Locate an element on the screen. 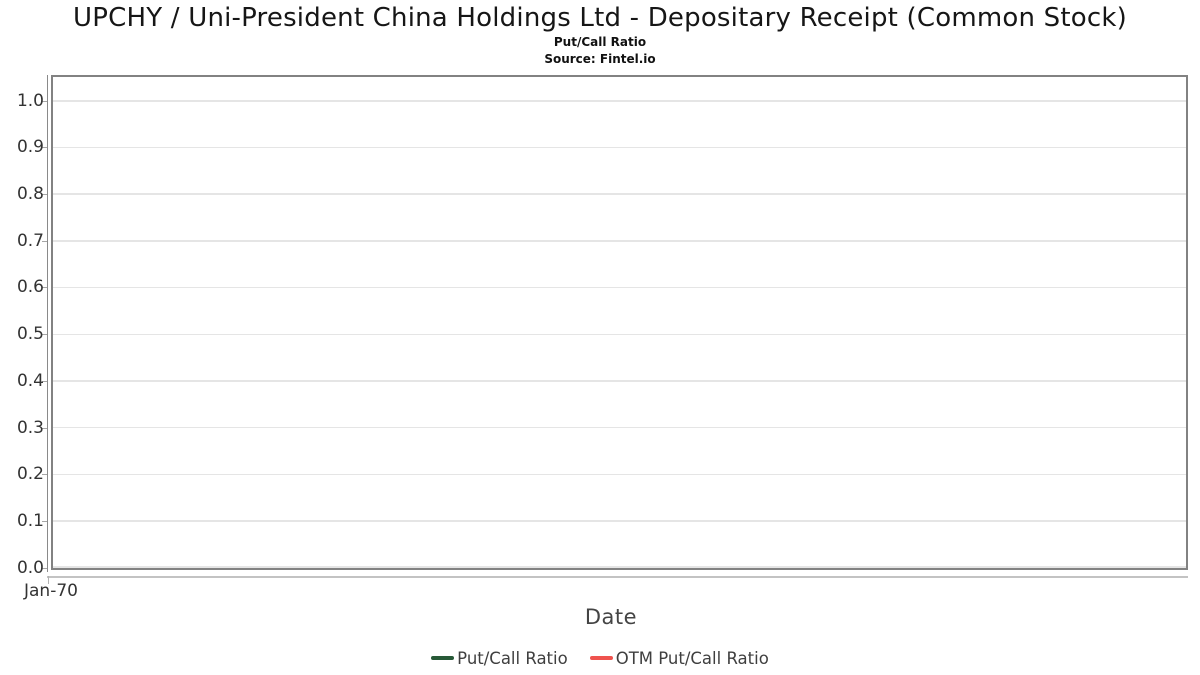 This screenshot has width=1200, height=675. y-axis-label: 0.6 is located at coordinates (30, 287).